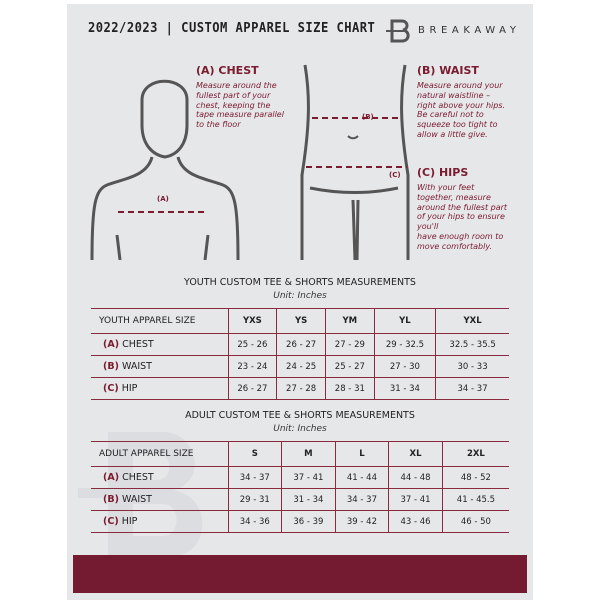  I want to click on measurement-cell: 25 - 27, so click(349, 366).